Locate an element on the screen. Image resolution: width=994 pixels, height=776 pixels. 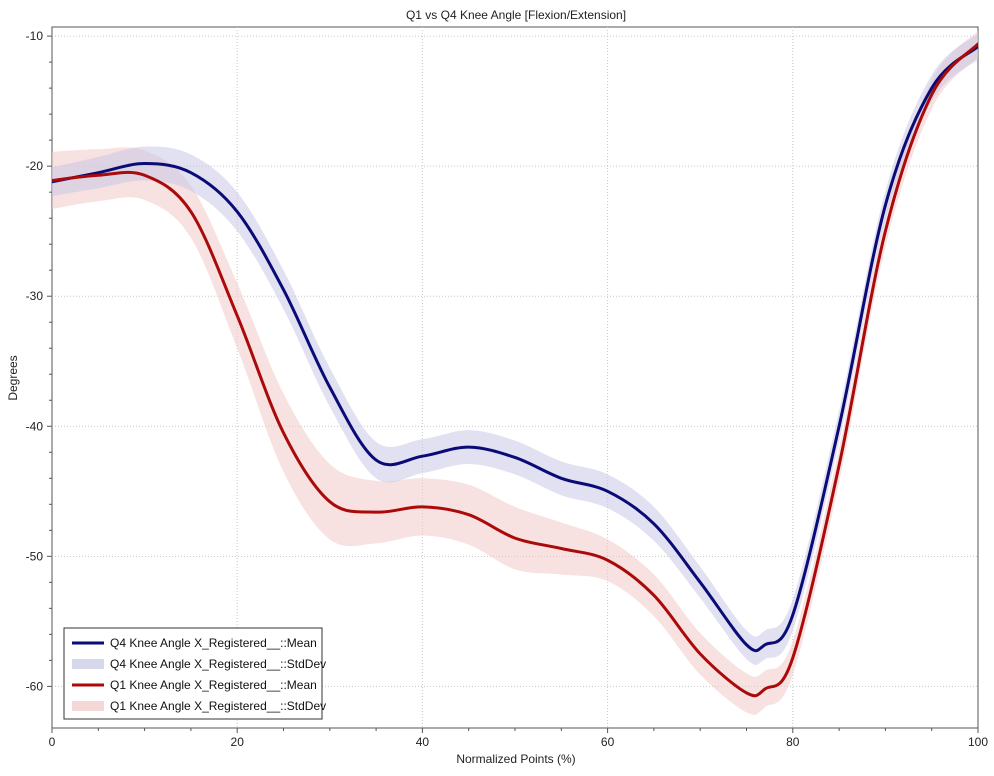
y-tick-label: -60 is located at coordinates (35, 686).